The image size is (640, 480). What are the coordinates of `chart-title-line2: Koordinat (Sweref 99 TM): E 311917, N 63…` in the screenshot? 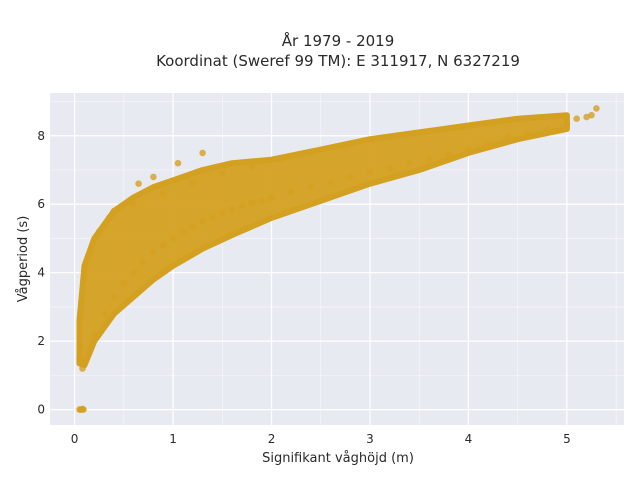 It's located at (338, 61).